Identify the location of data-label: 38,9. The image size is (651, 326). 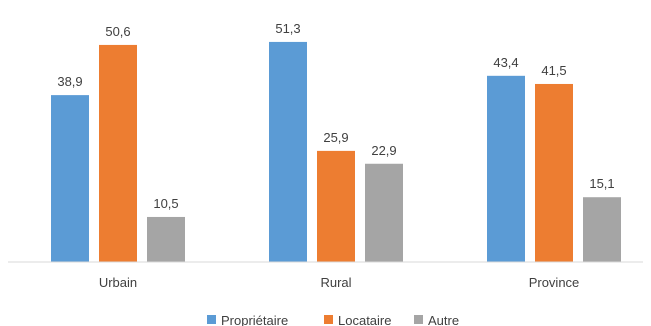
(69, 81).